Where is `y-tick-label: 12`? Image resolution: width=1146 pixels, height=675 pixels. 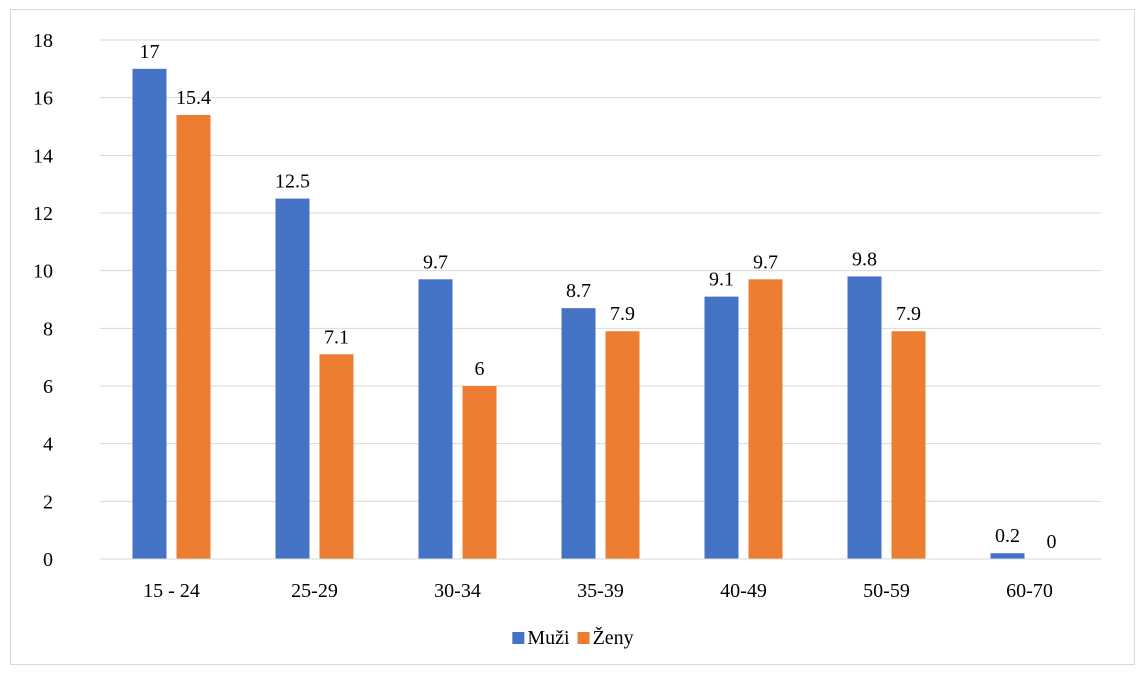 y-tick-label: 12 is located at coordinates (43, 214).